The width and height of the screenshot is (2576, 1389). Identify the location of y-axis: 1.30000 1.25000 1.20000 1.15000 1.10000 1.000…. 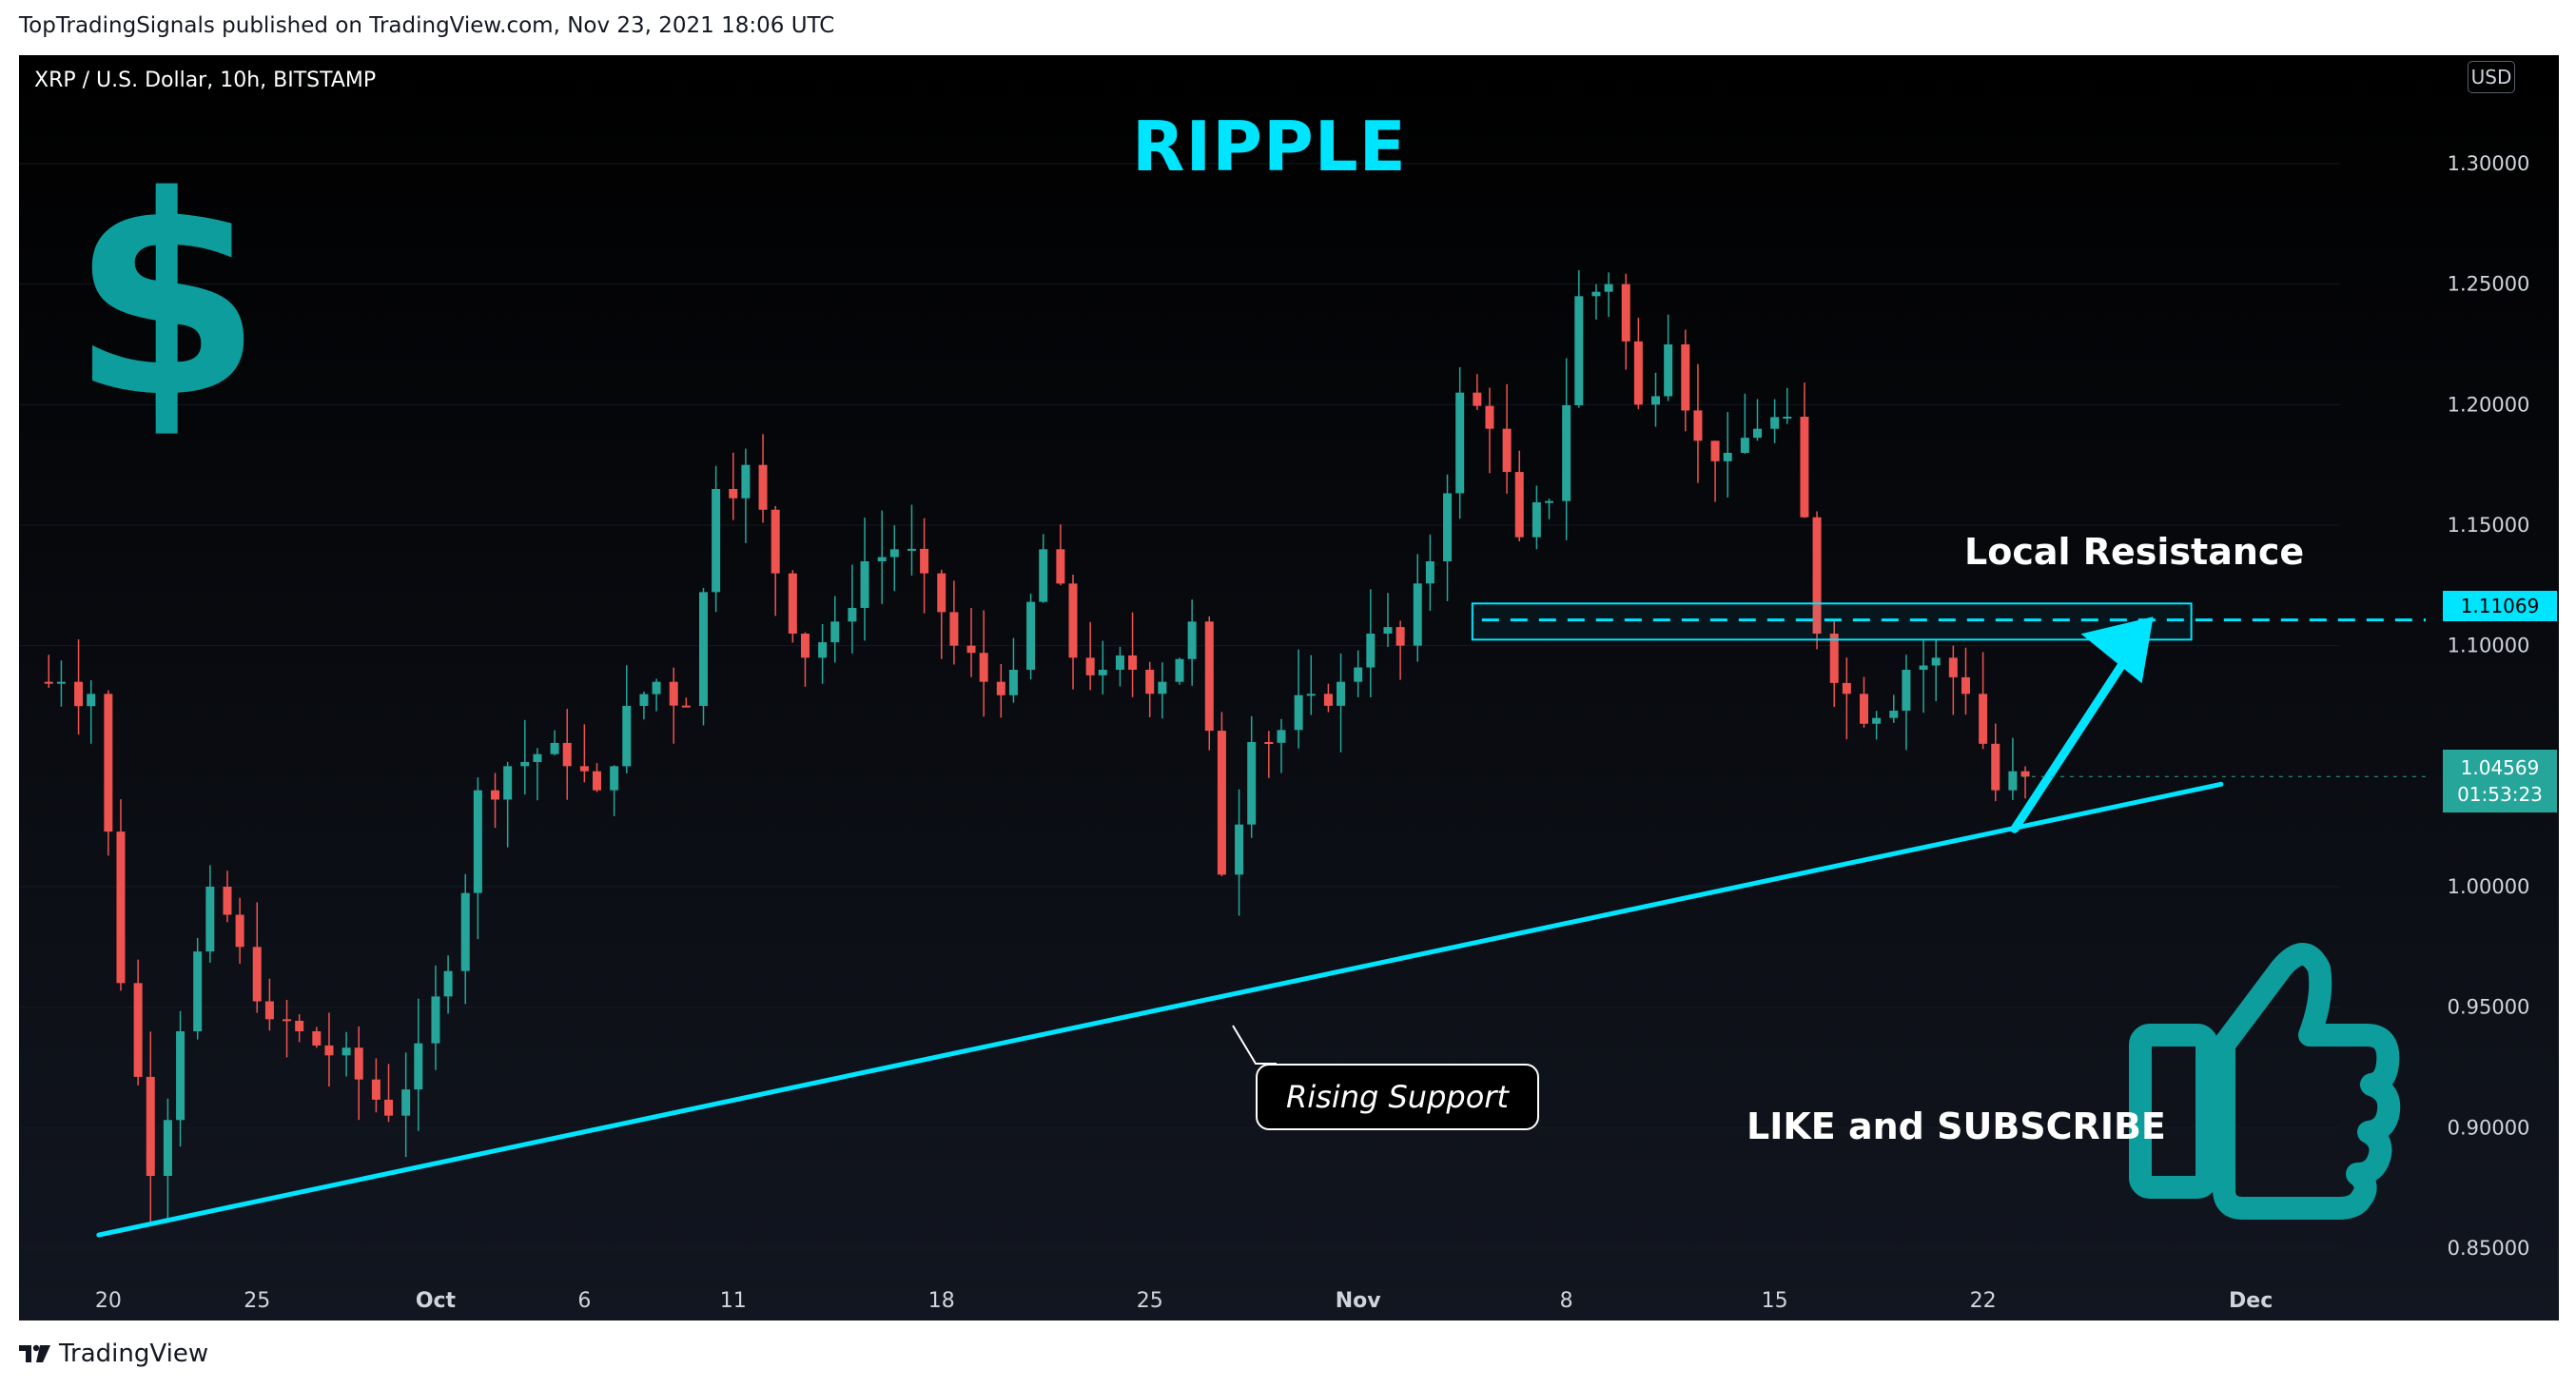
(2489, 706).